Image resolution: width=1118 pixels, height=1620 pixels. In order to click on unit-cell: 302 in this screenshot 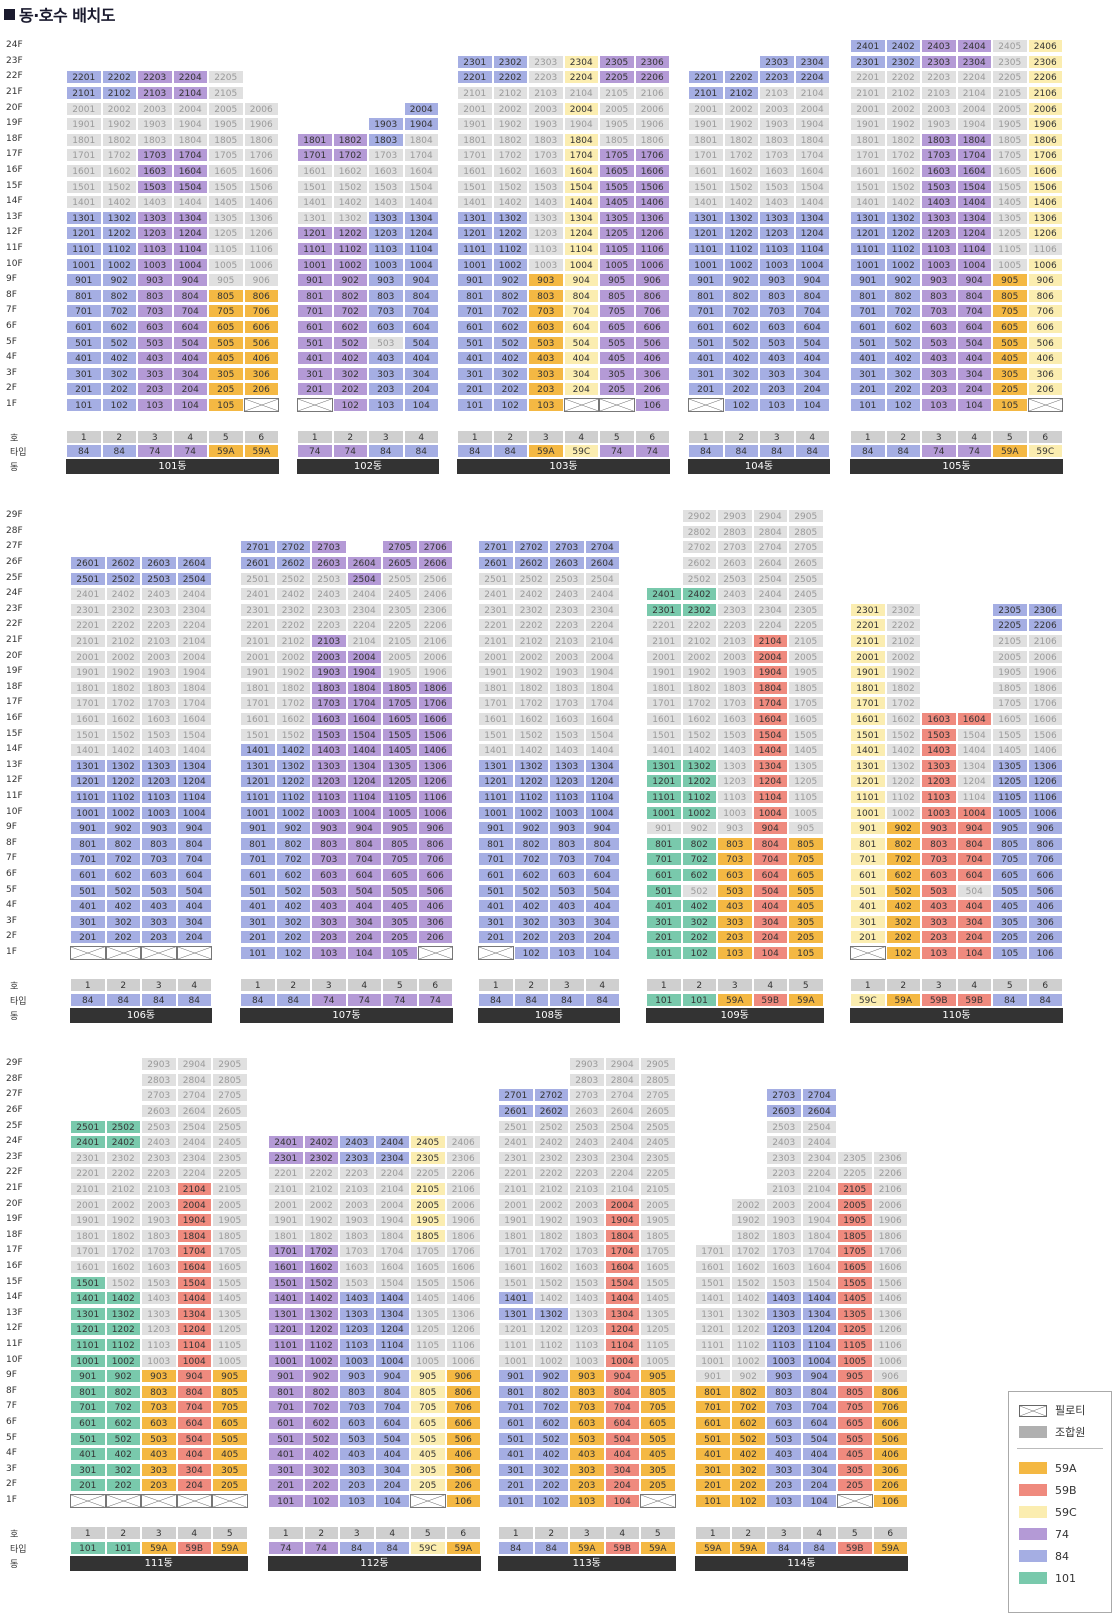, I will do `click(903, 373)`.